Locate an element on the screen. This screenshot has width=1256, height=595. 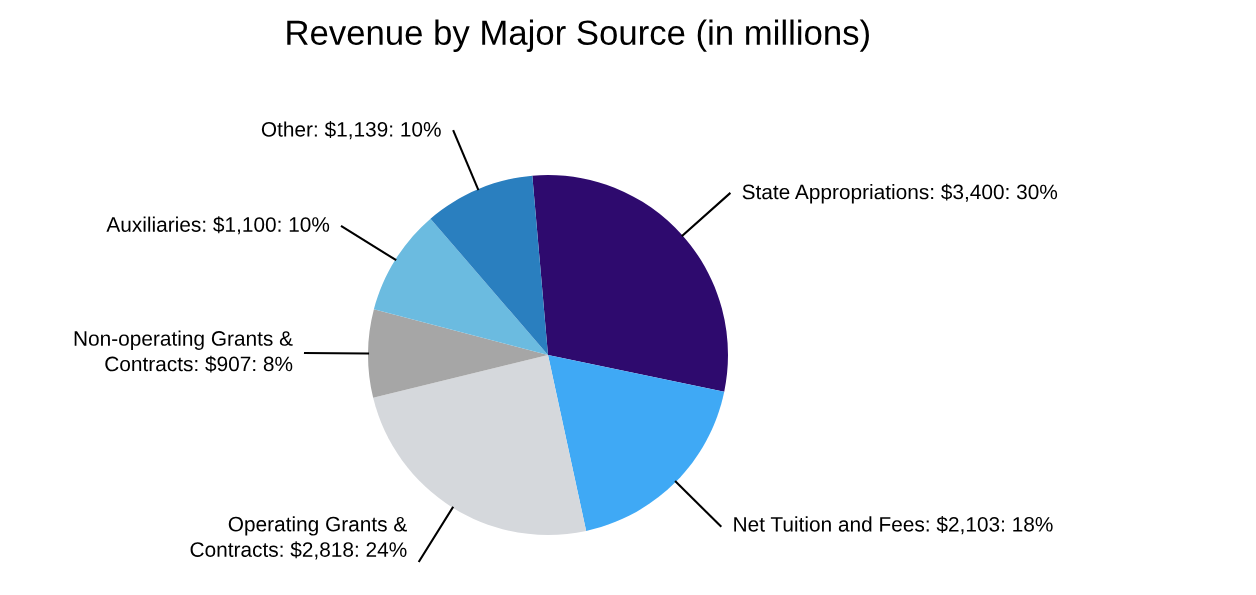
chart-title: Revenue by Major Source (in millions) is located at coordinates (578, 35).